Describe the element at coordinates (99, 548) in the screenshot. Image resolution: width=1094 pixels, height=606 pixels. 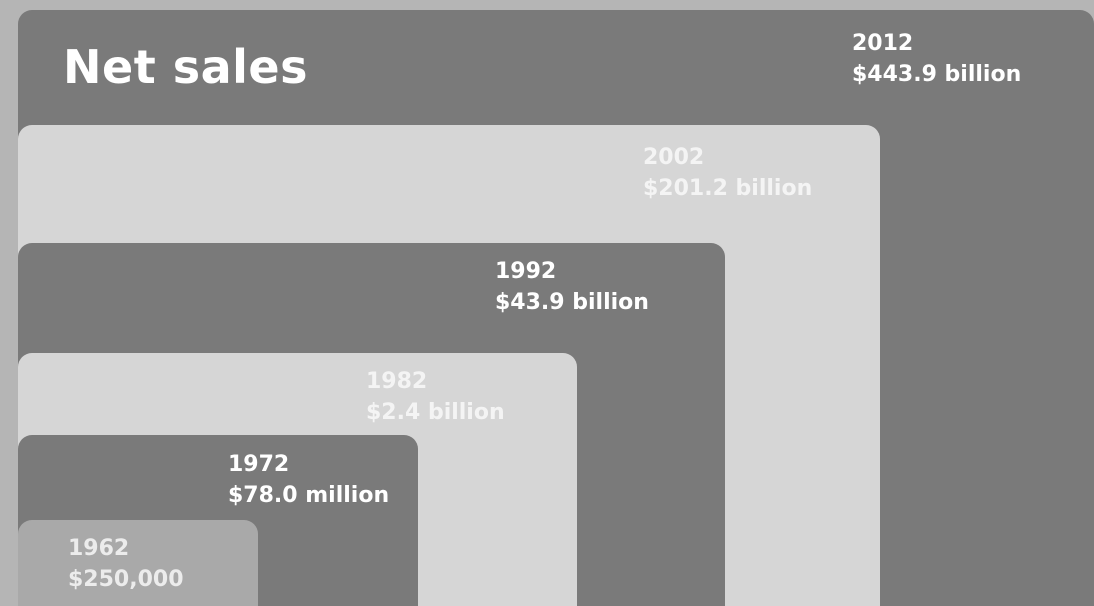
I see `year-label: 1962` at that location.